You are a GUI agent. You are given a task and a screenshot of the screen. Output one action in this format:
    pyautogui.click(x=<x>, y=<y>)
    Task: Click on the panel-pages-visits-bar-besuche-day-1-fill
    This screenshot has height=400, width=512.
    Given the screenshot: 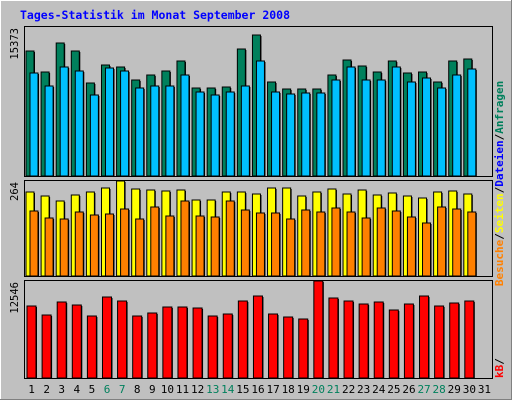 What is the action you would take?
    pyautogui.click(x=34, y=243)
    